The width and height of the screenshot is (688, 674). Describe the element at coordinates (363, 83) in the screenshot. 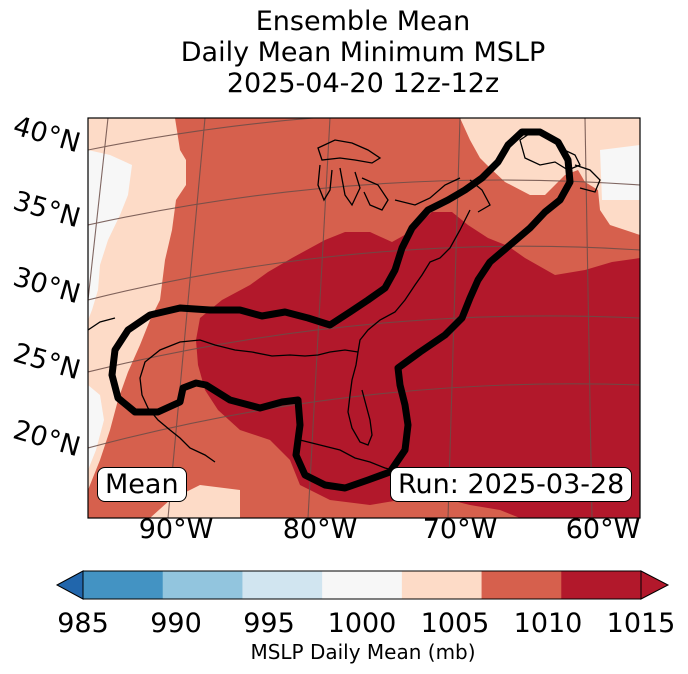

I see `title-line-3: 2025-04-20 12z-12z` at that location.